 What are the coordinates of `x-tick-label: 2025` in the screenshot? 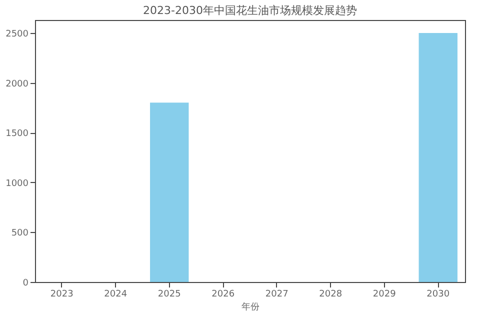 It's located at (169, 295).